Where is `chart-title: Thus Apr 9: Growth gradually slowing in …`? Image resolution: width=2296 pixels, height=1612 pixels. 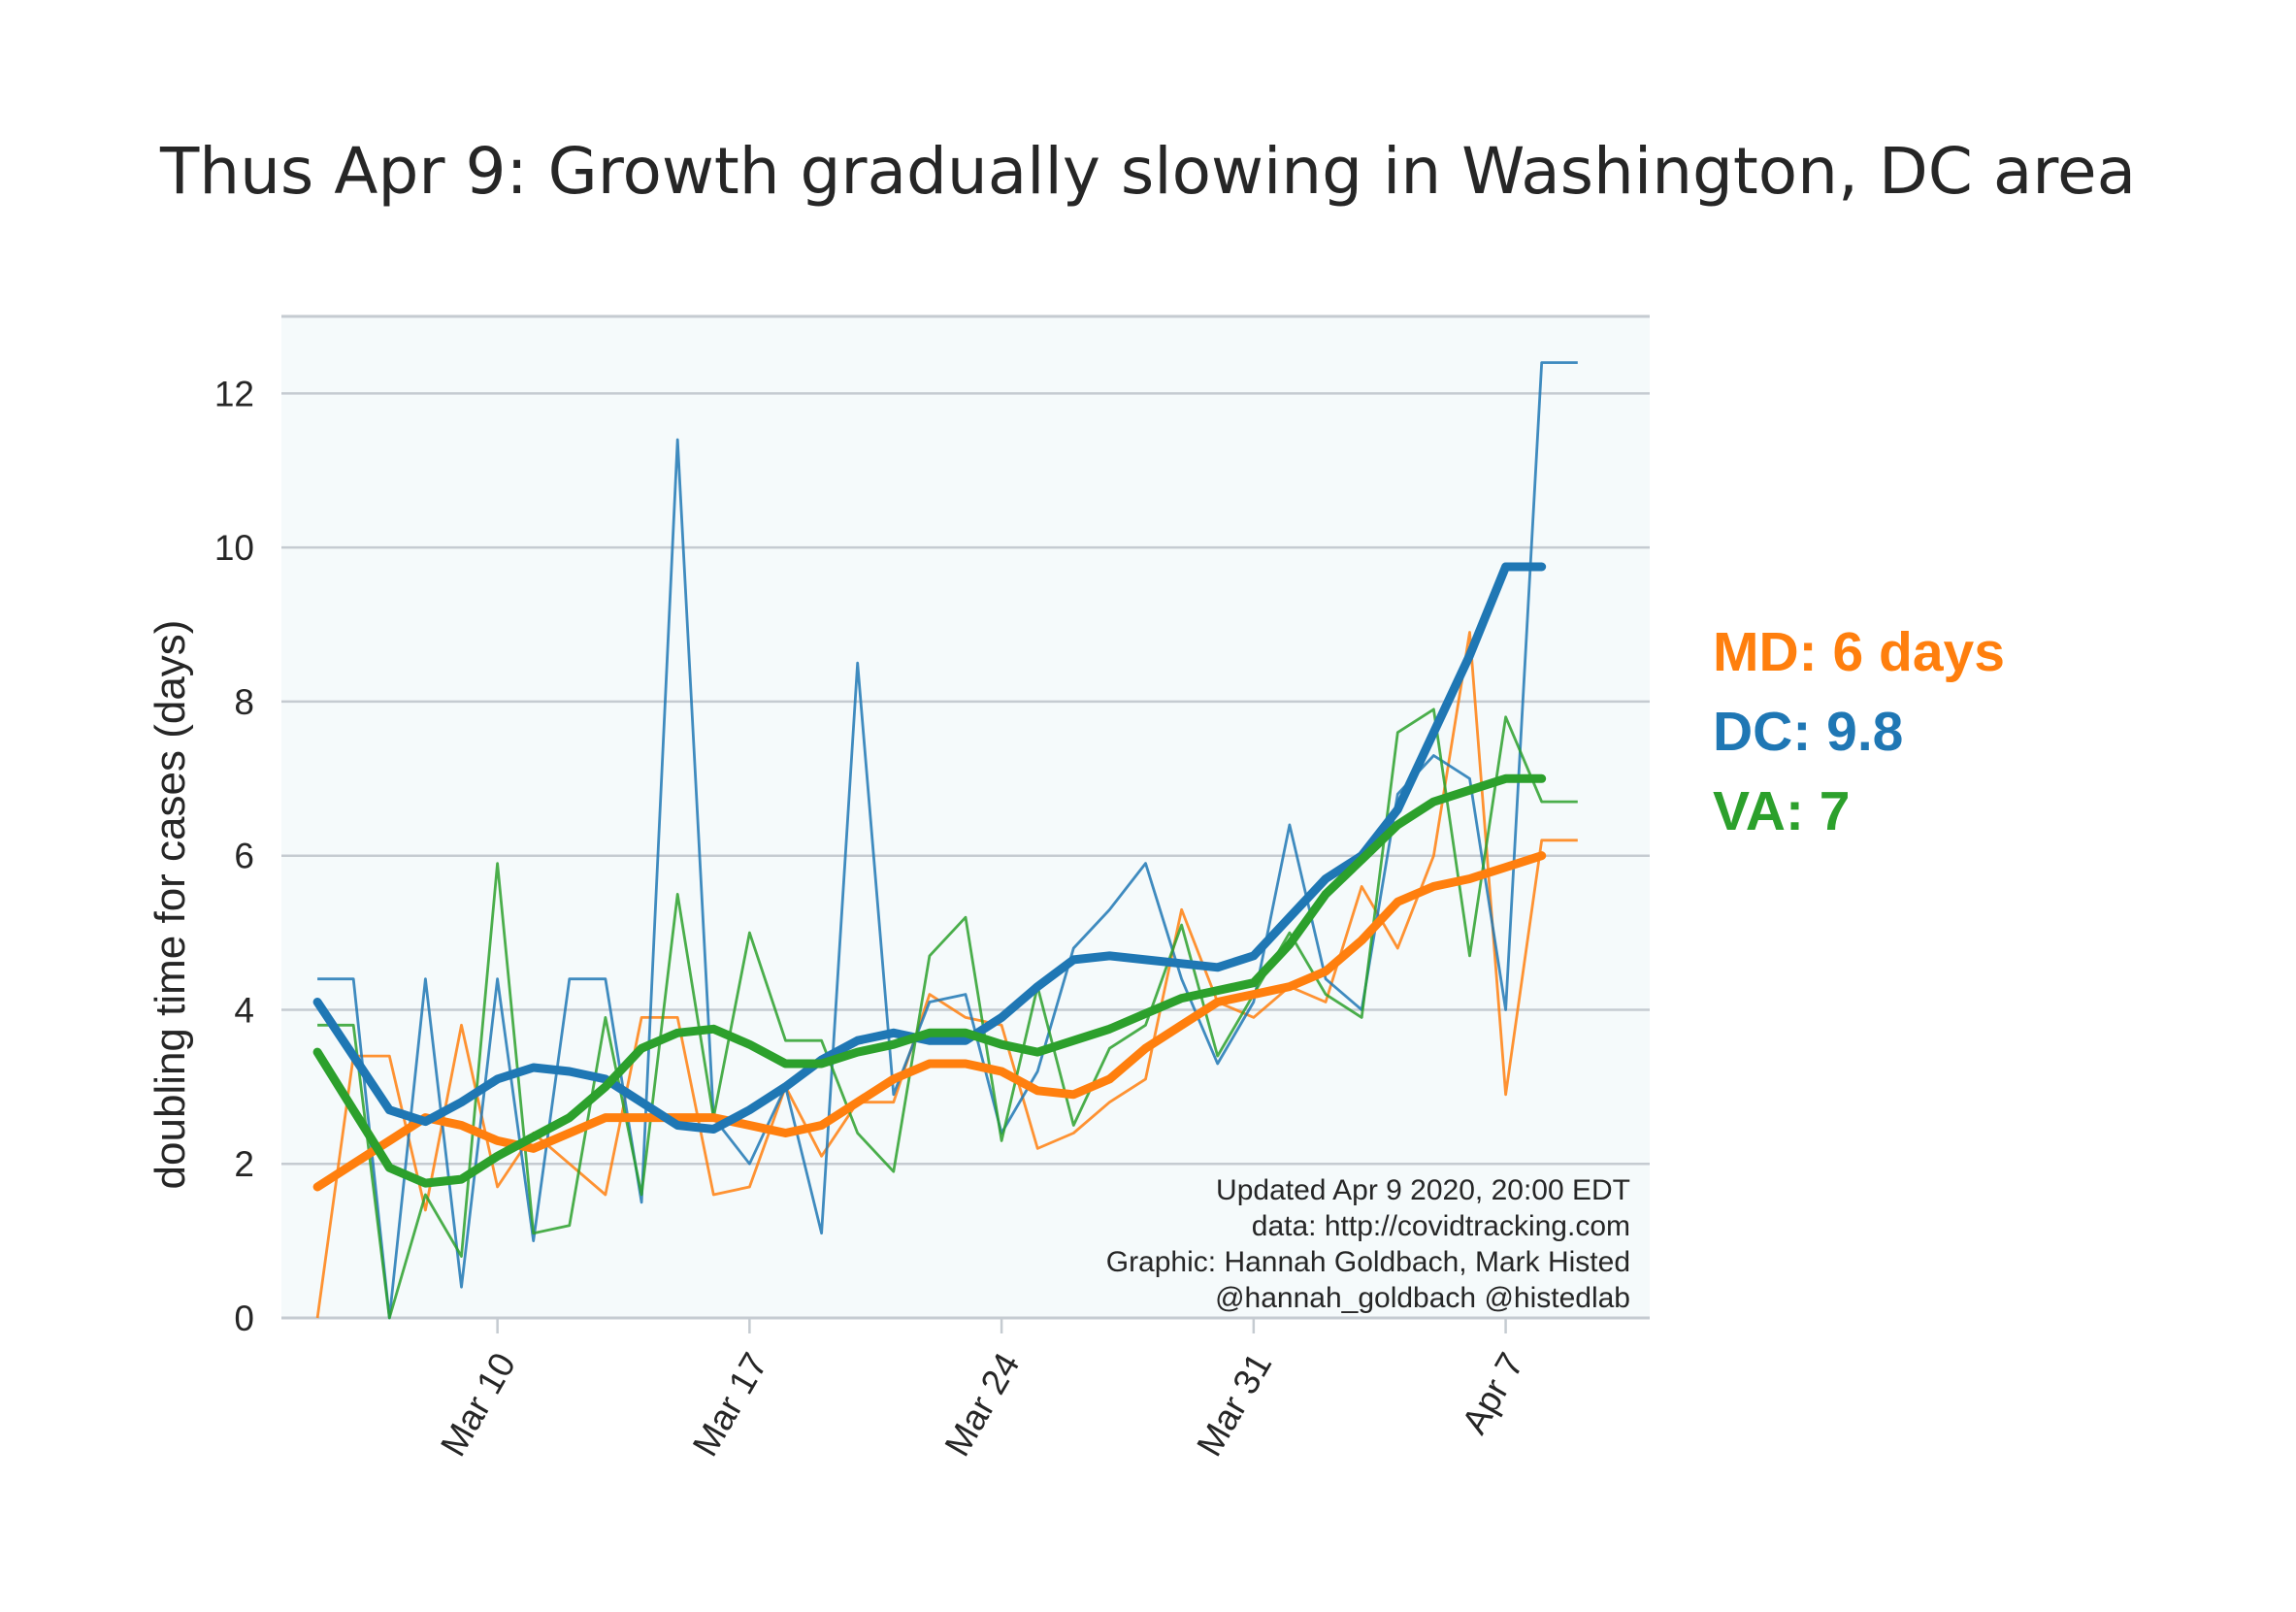 chart-title: Thus Apr 9: Growth gradually slowing in … is located at coordinates (1148, 172).